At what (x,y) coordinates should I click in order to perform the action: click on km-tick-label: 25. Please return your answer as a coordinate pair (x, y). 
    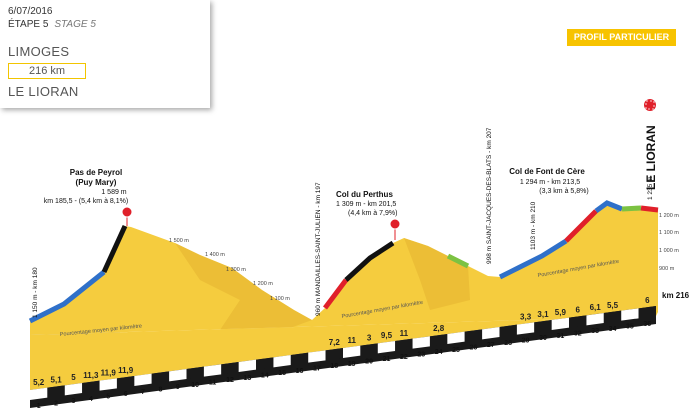
    Looking at the image, I should click on (456, 350).